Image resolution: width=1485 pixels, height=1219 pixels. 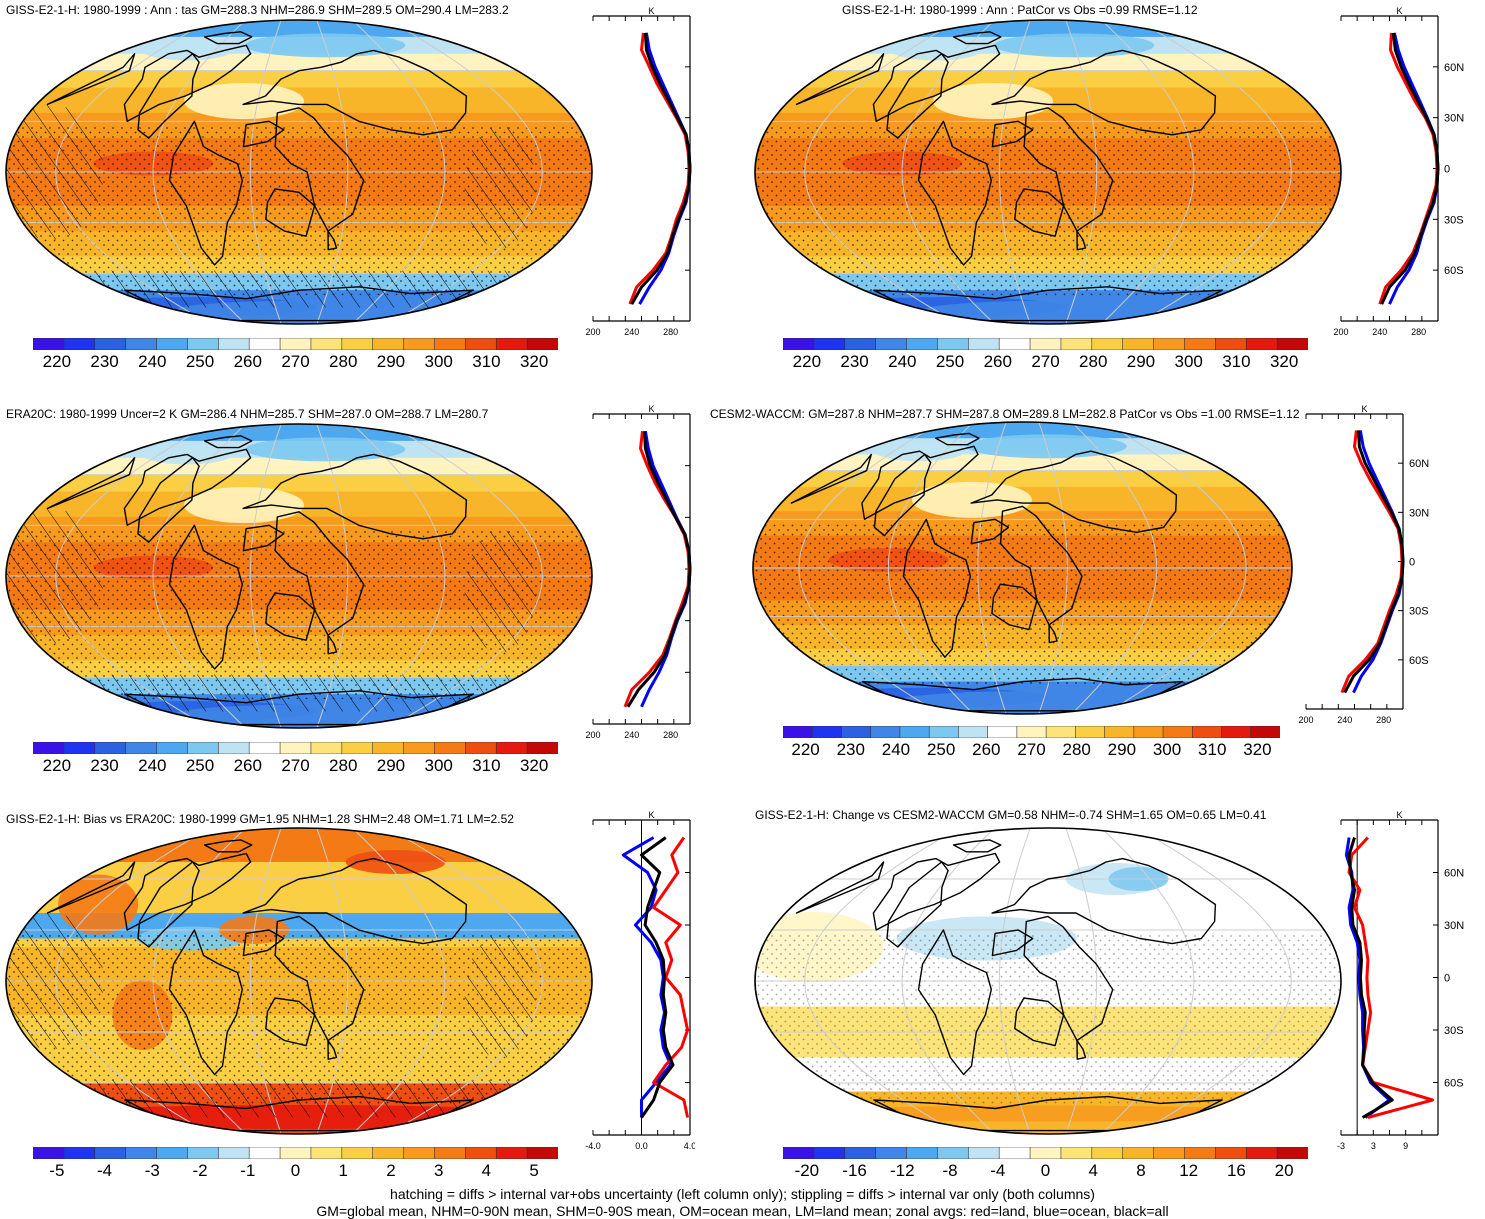 I want to click on zonal-x-tick-label: 240, so click(x=1344, y=720).